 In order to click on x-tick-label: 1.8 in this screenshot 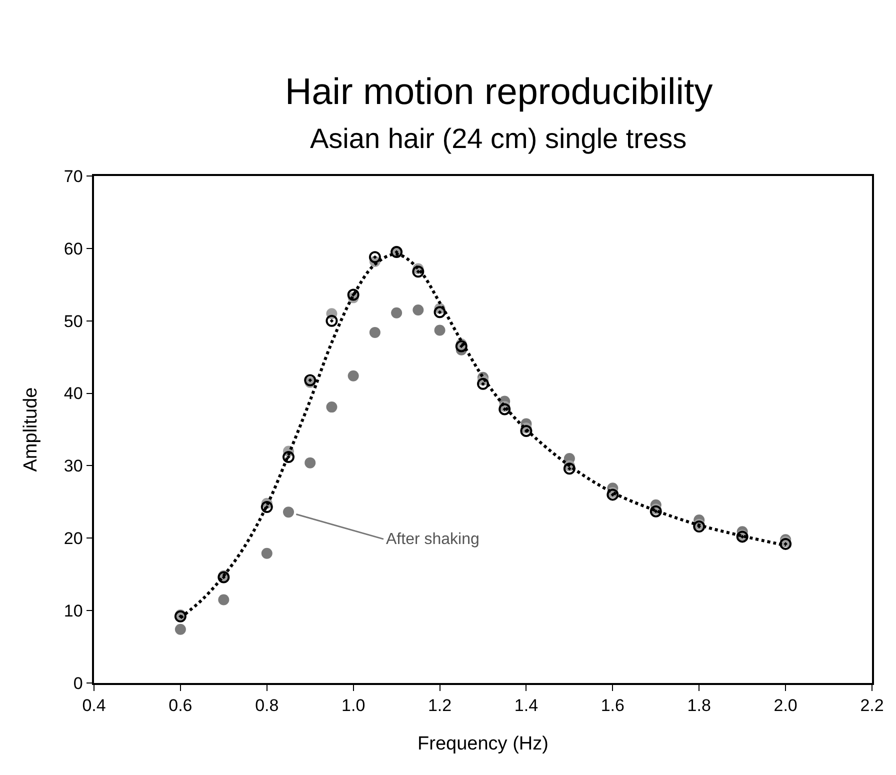, I will do `click(699, 706)`.